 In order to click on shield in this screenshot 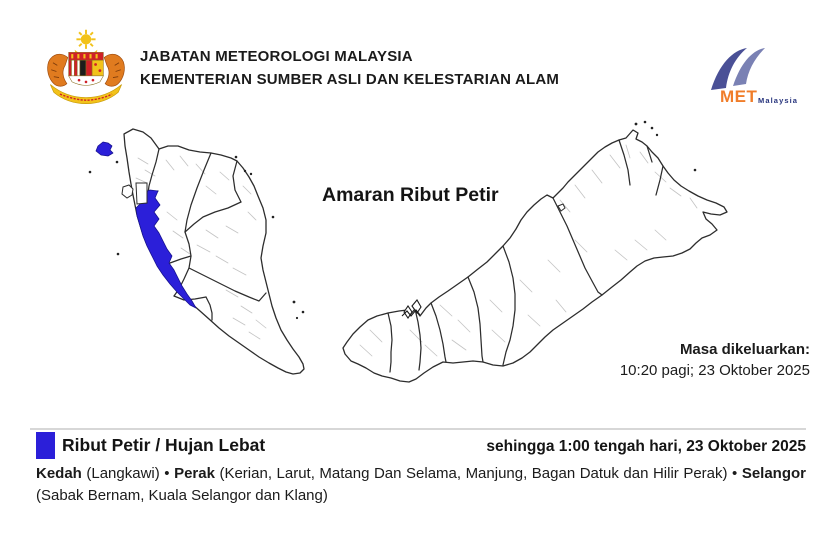, I will do `click(86, 69)`.